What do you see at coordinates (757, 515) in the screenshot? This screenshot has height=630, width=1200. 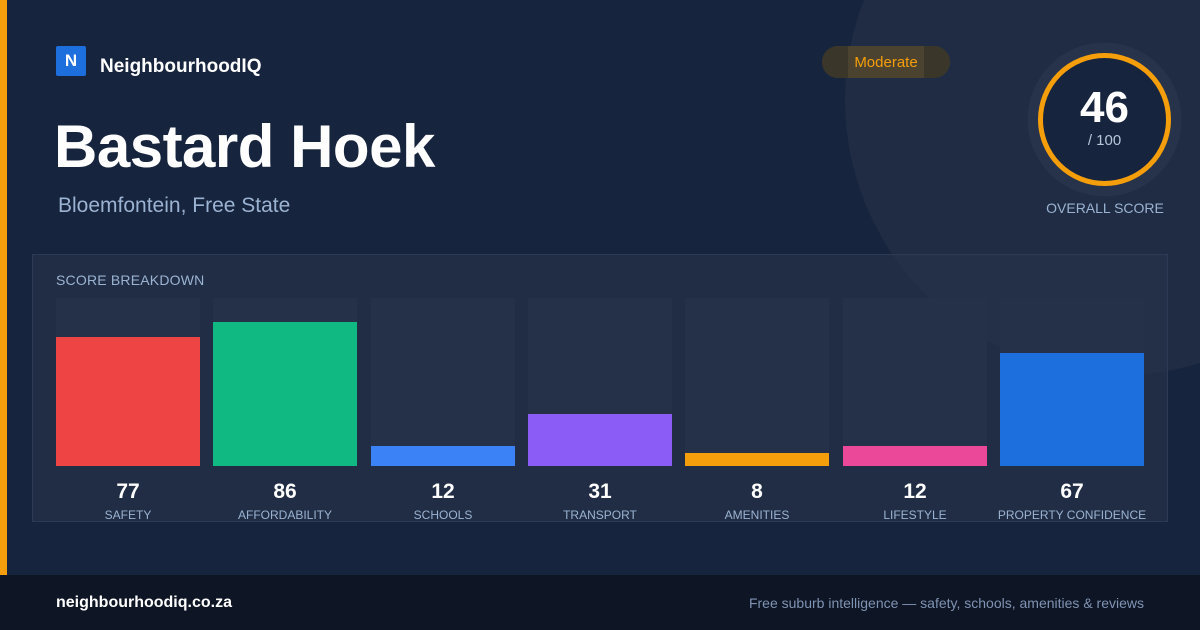 I see `bar-label: AMENITIES` at bounding box center [757, 515].